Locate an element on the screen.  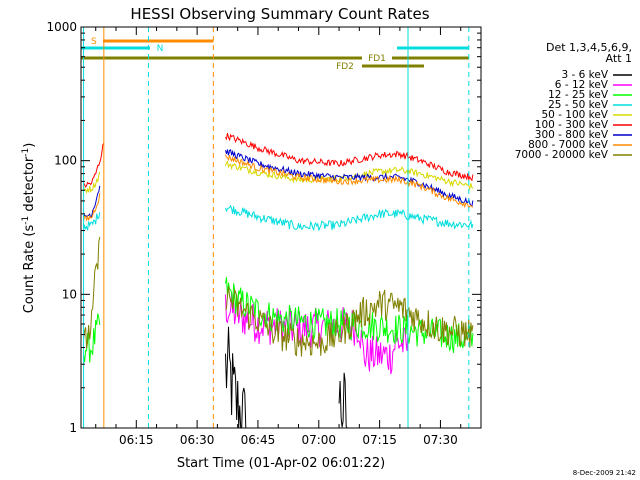
legend-label: 12 - 25 keV is located at coordinates (578, 95).